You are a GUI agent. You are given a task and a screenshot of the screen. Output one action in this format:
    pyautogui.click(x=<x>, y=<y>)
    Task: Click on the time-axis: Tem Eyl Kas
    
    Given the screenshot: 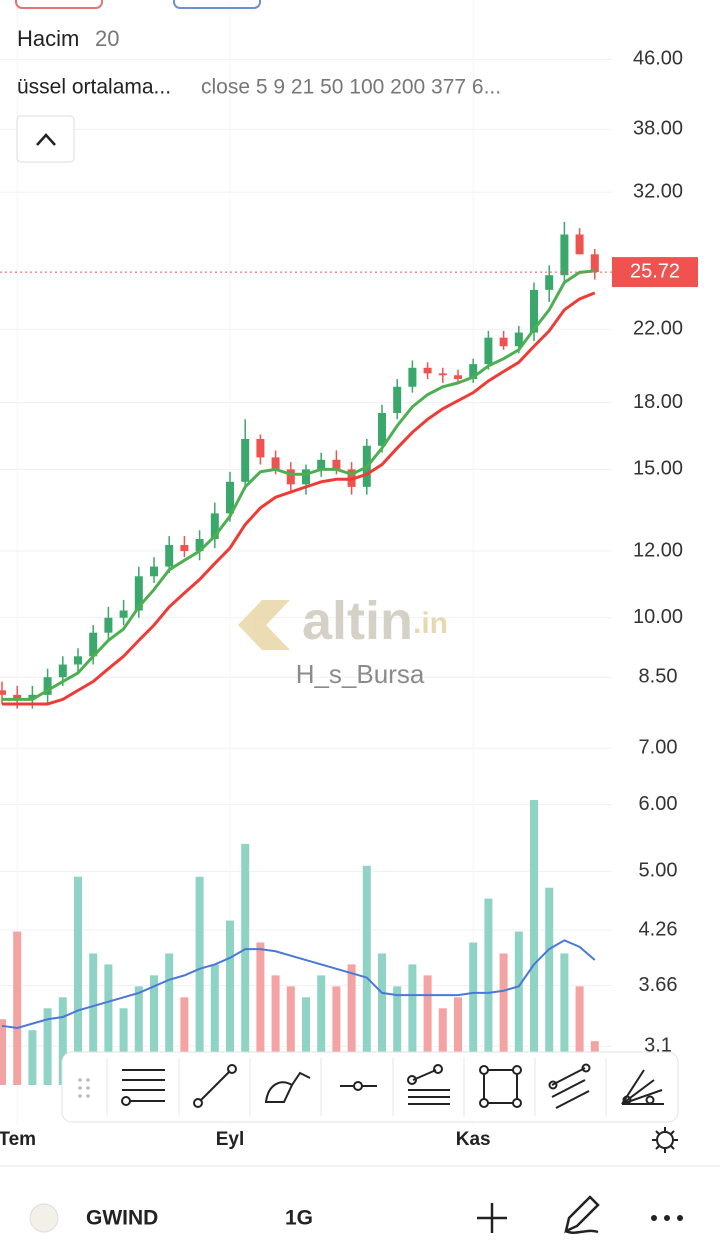 What is the action you would take?
    pyautogui.click(x=245, y=1139)
    